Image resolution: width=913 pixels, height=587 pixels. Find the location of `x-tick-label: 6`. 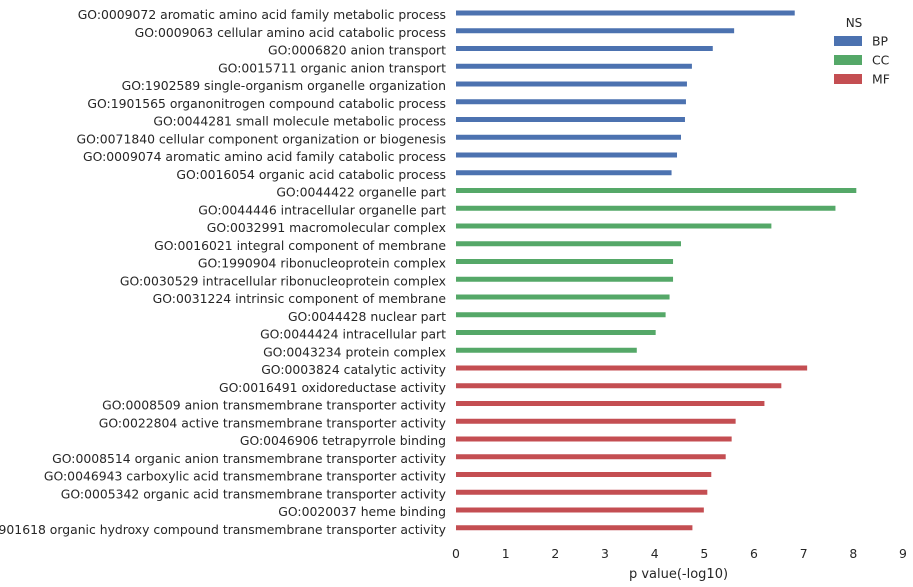

x-tick-label: 6 is located at coordinates (754, 553).